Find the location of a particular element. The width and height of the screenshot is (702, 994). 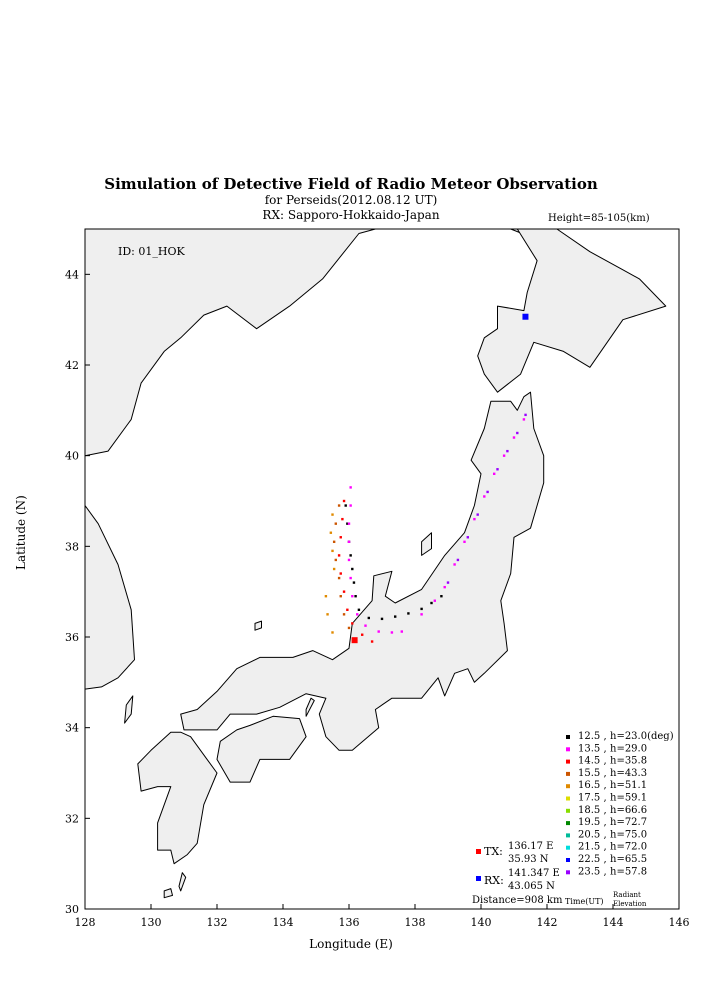

kyushu-shape is located at coordinates (177, 798).